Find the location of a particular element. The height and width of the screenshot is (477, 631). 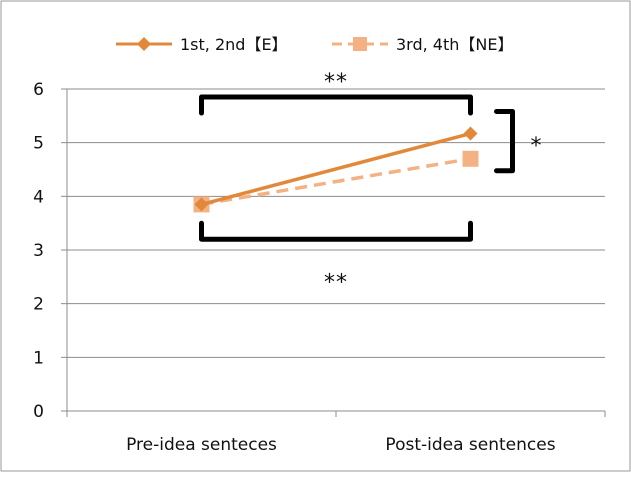

side-significance-label: * is located at coordinates (537, 146).